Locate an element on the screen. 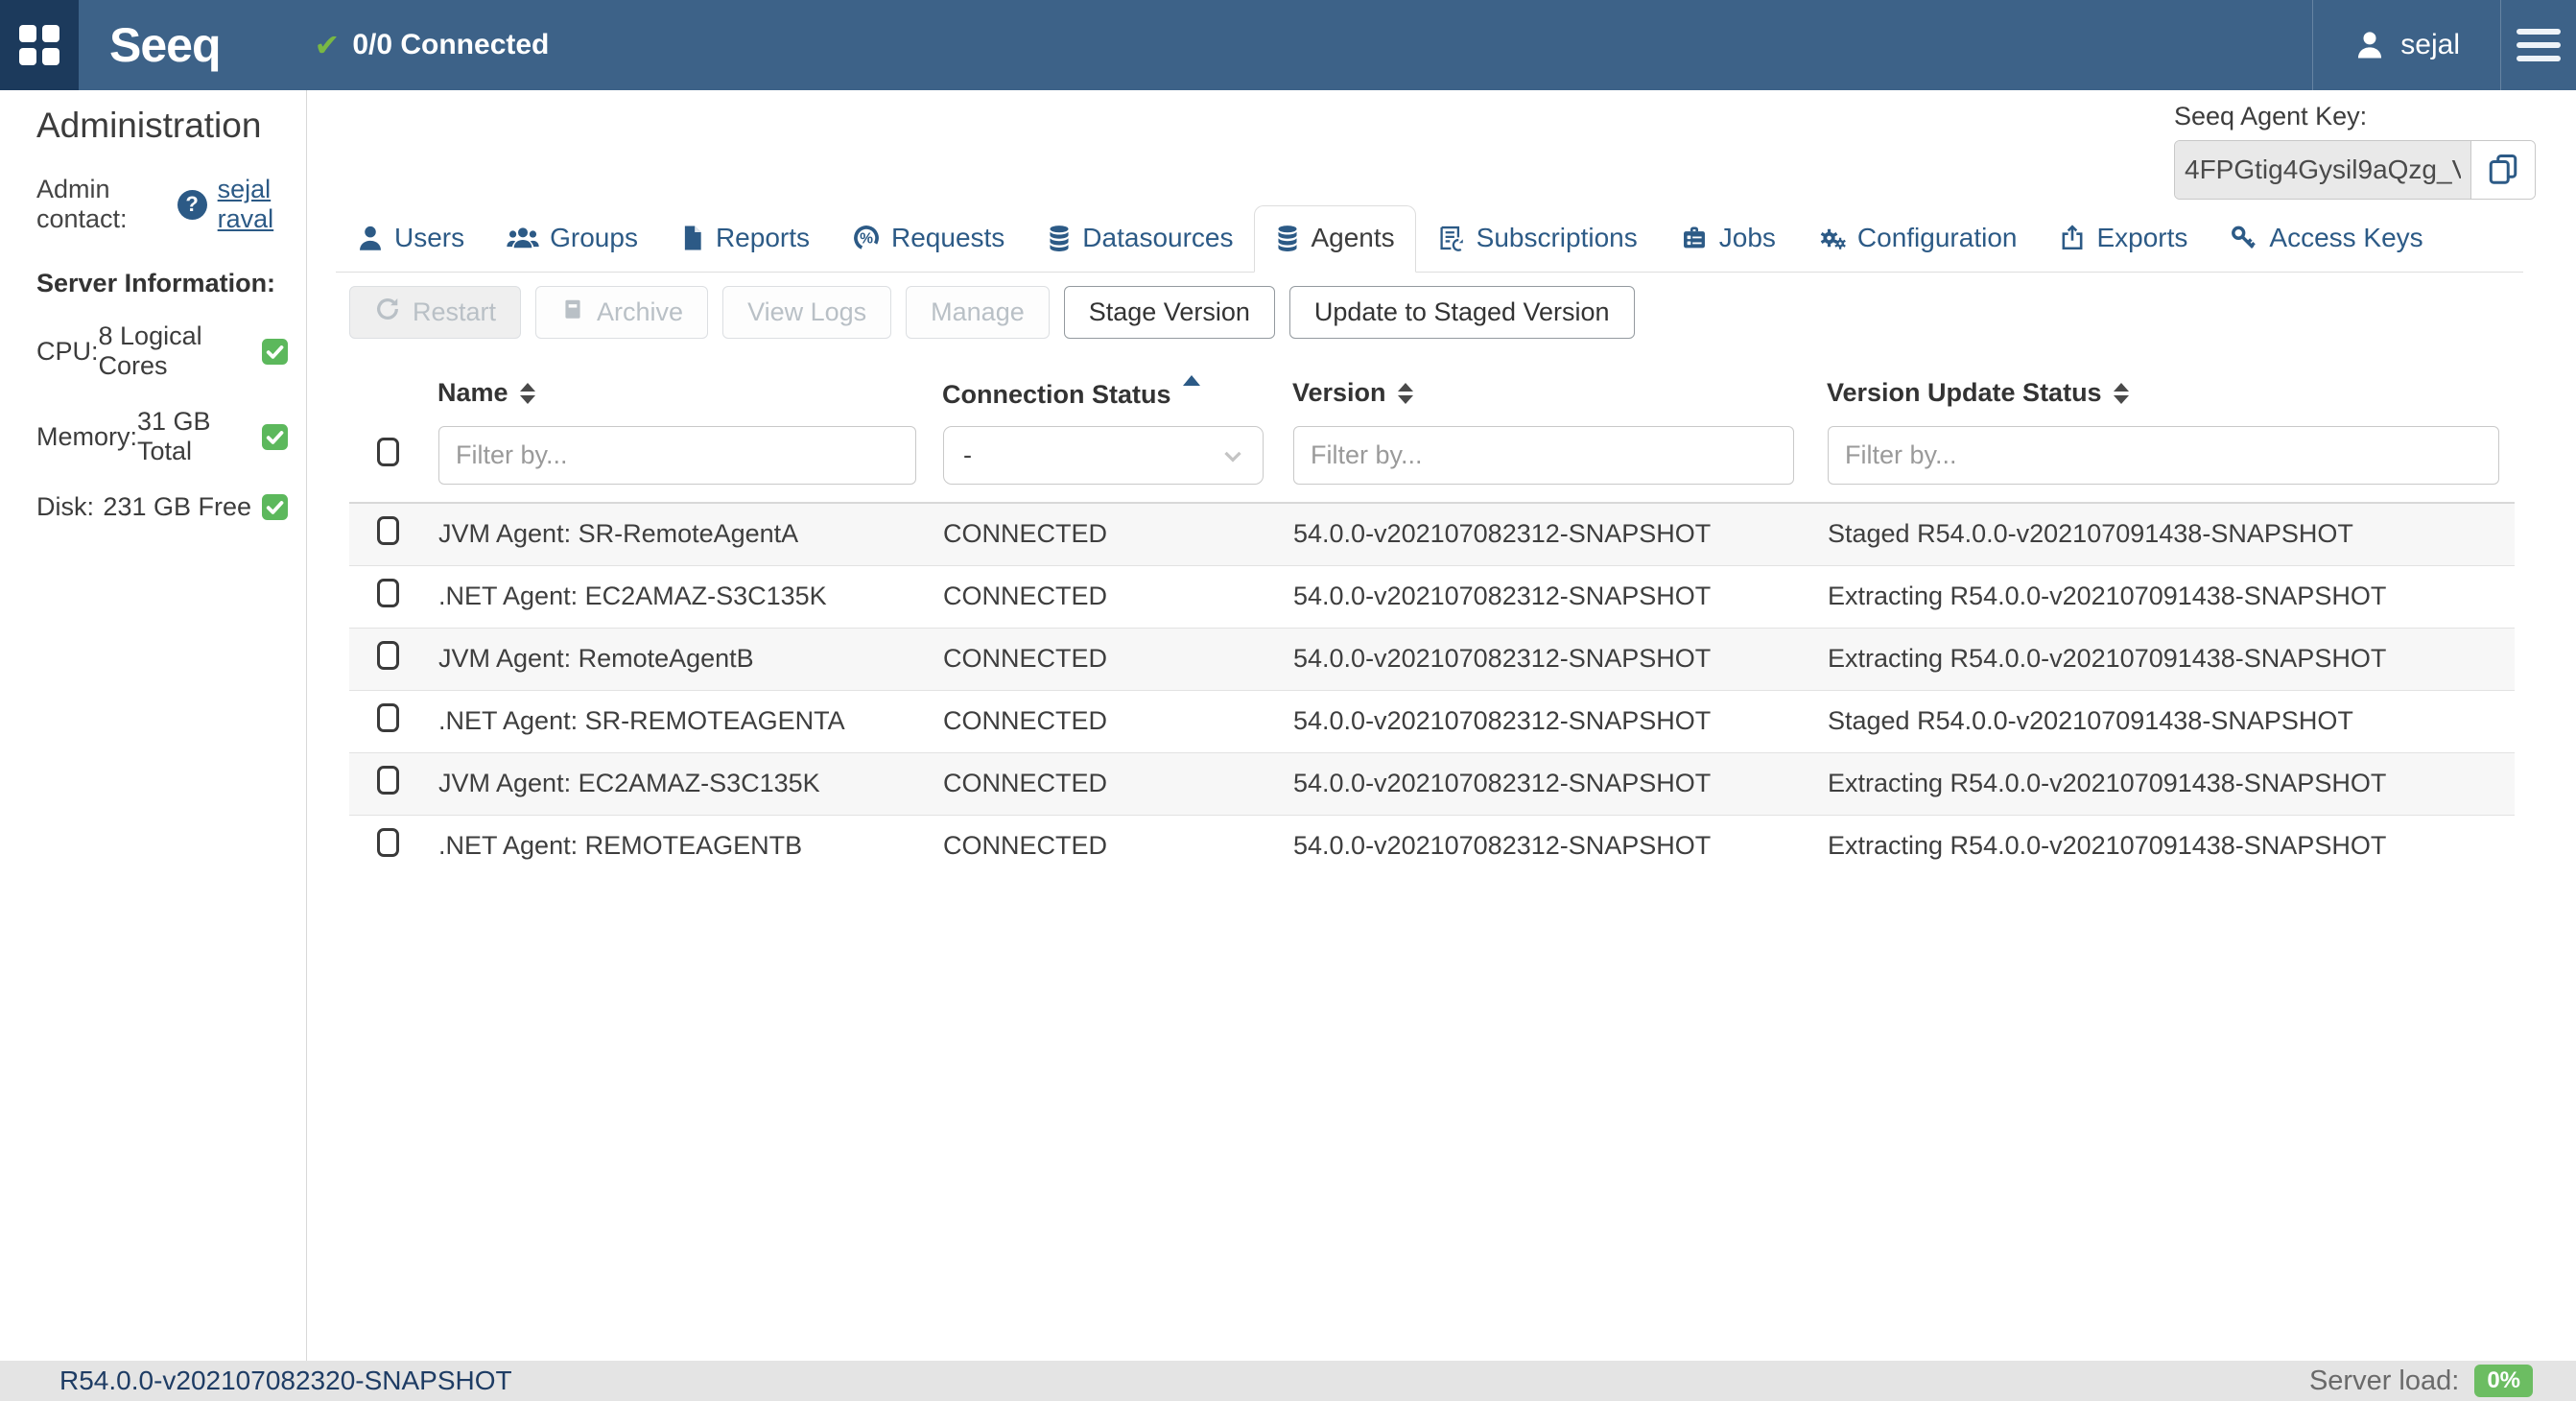 The height and width of the screenshot is (1401, 2576). export-icon is located at coordinates (2072, 238).